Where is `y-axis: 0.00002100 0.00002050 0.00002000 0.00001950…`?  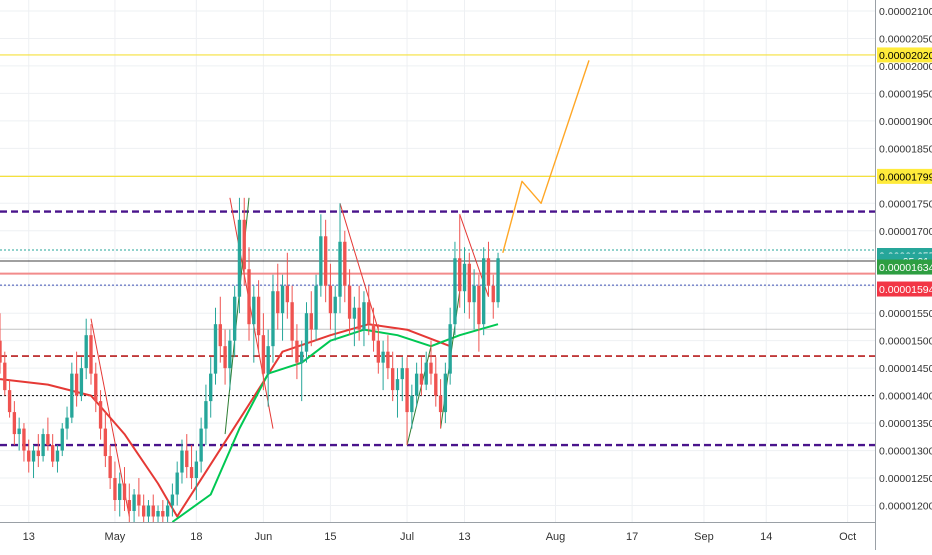
y-axis: 0.00002100 0.00002050 0.00002000 0.00001950… is located at coordinates (905, 259).